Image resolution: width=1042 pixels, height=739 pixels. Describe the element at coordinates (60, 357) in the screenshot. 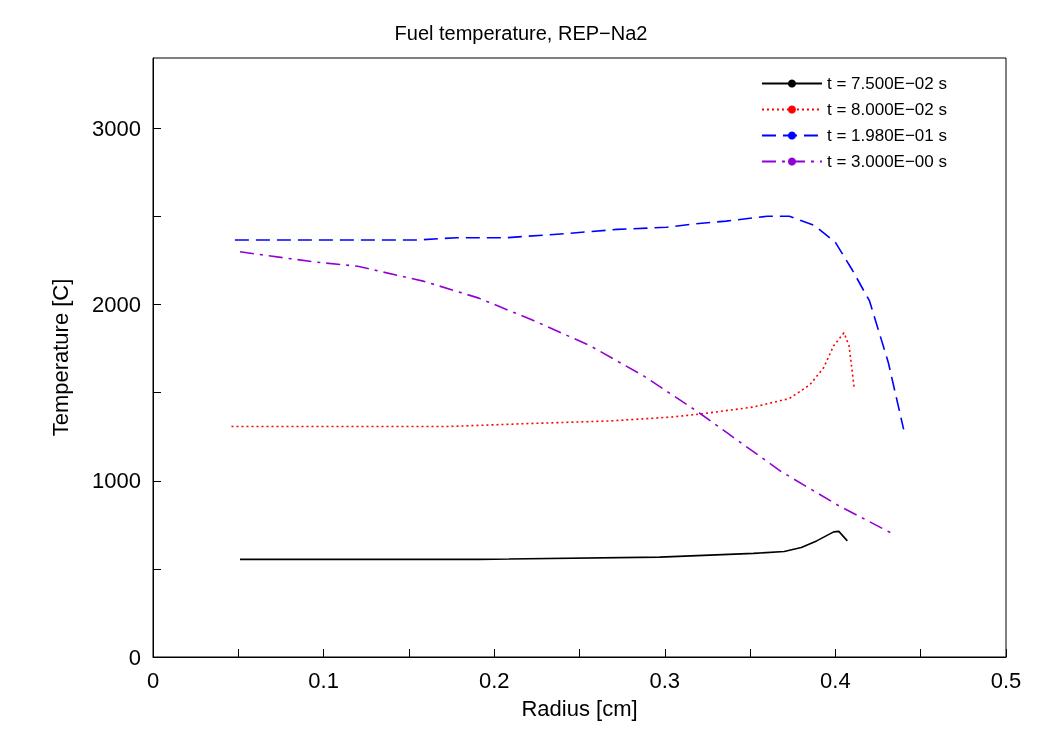

I see `y-axis-title: Temperature [C]` at that location.